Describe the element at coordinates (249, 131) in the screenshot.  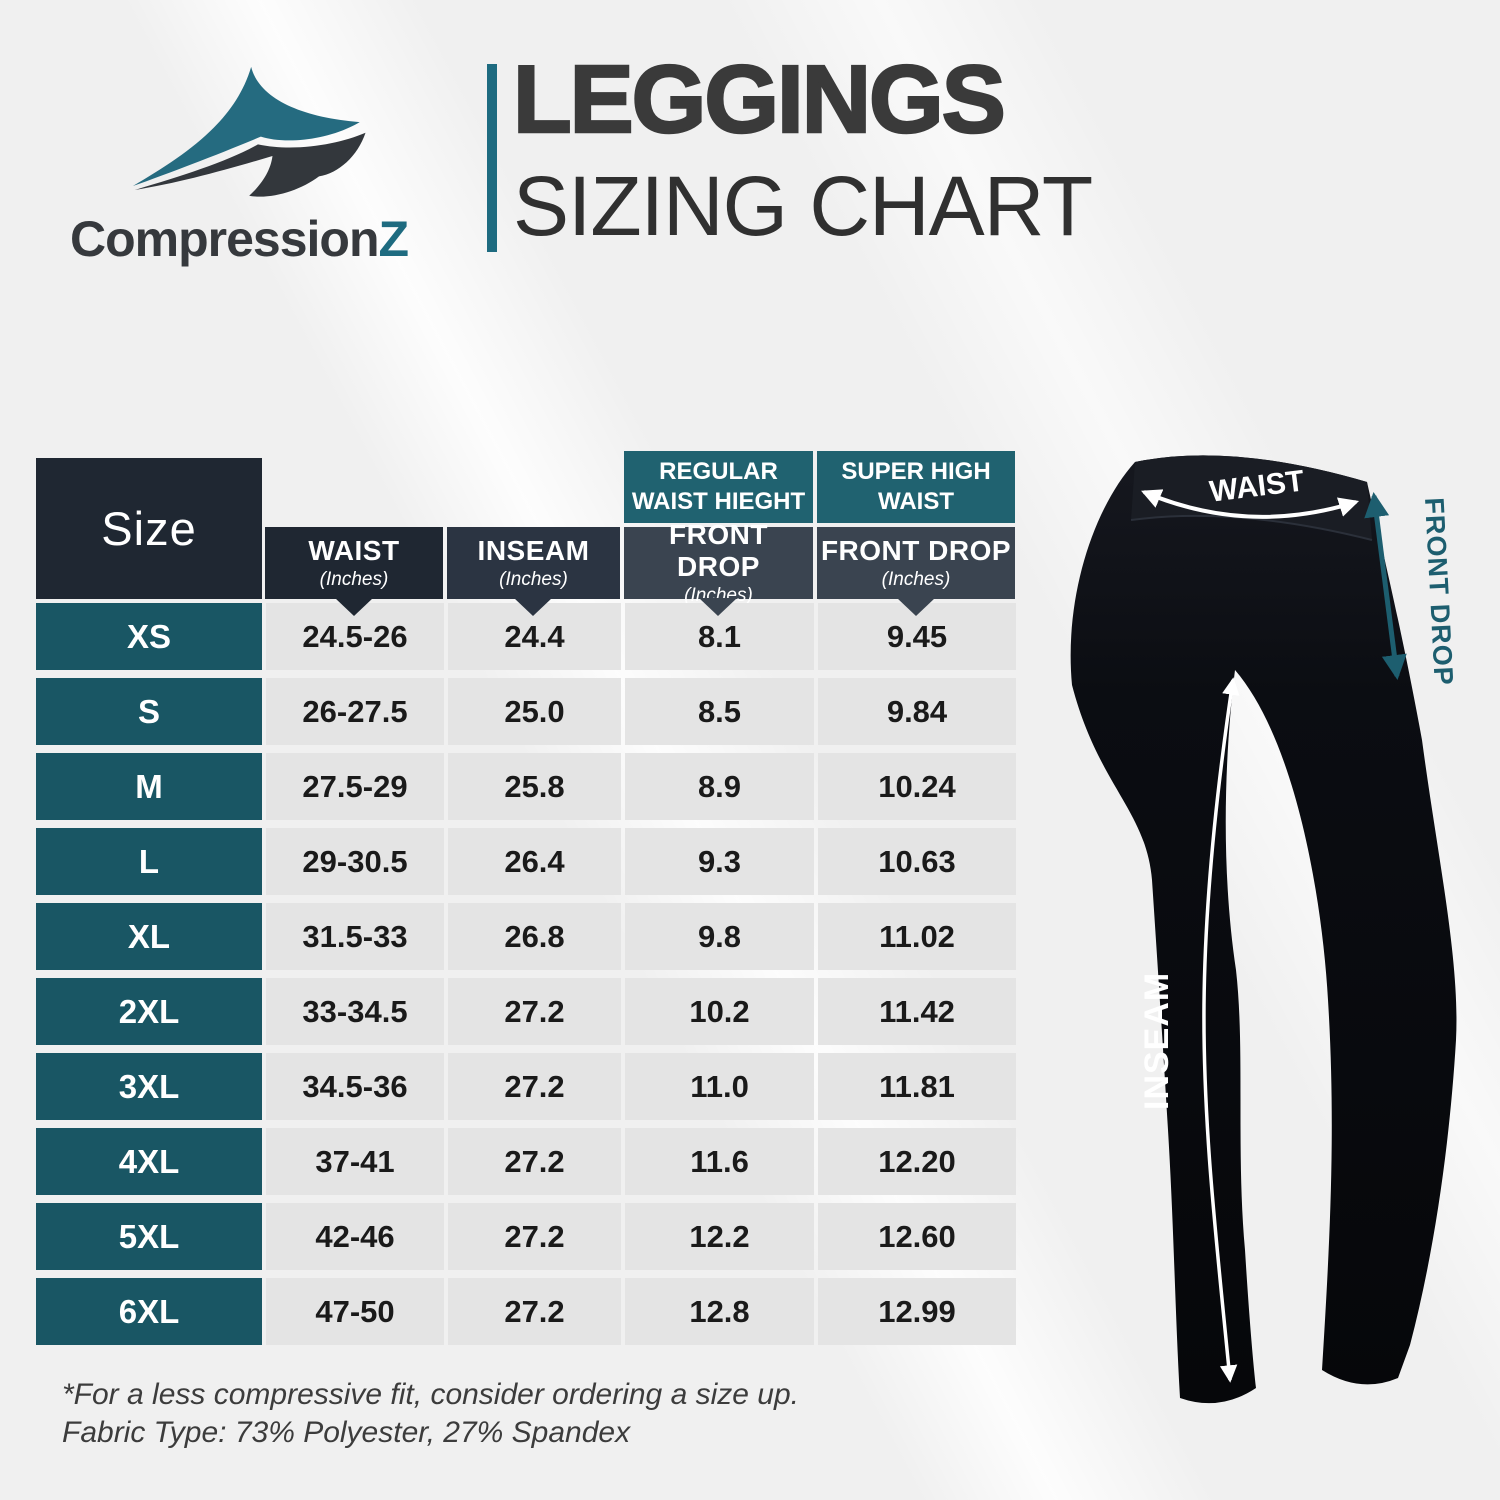
I see `logo-swoosh-icon` at that location.